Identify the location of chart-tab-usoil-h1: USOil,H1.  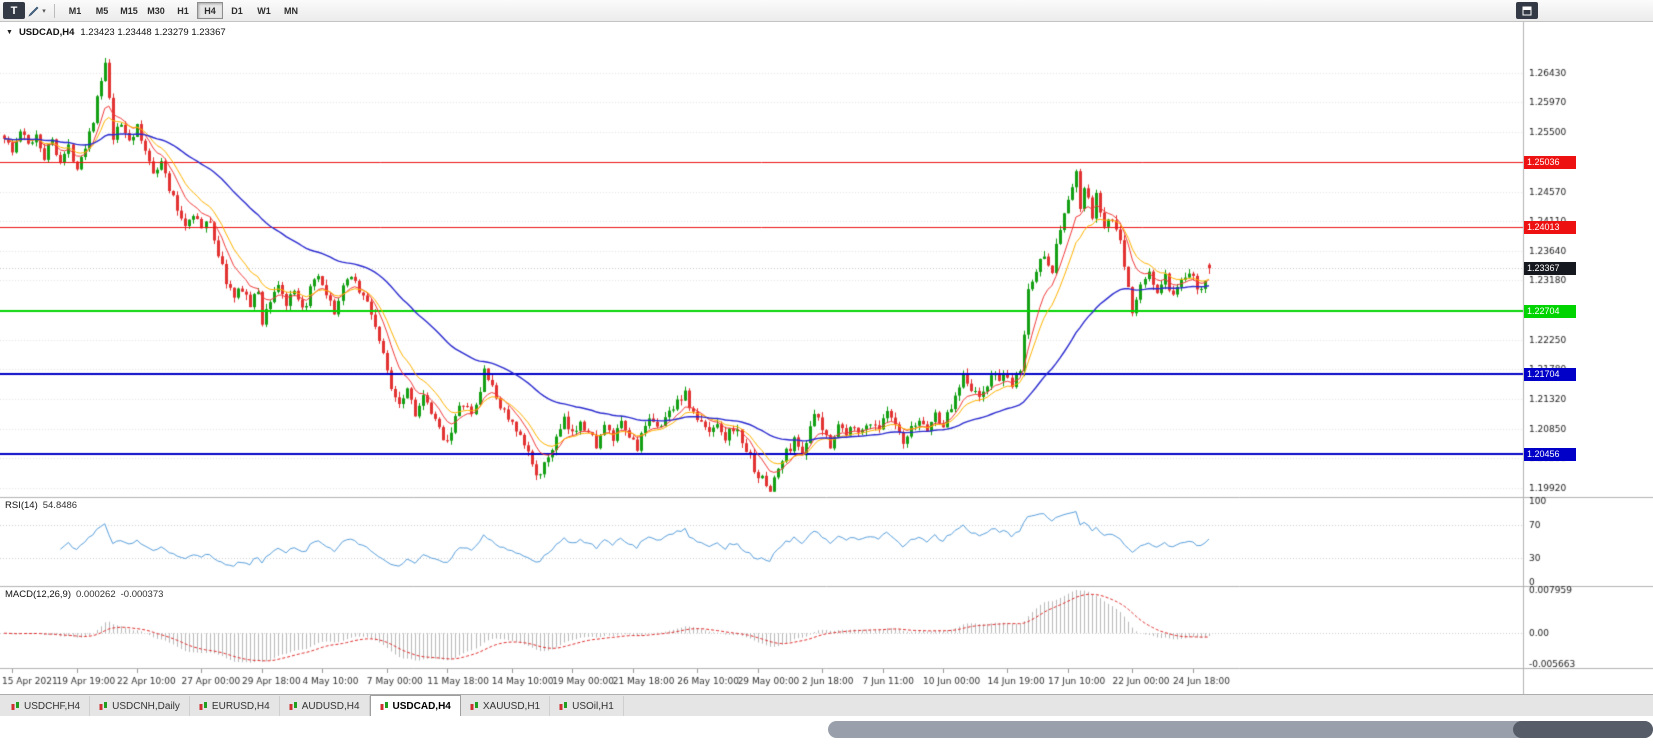
(587, 706).